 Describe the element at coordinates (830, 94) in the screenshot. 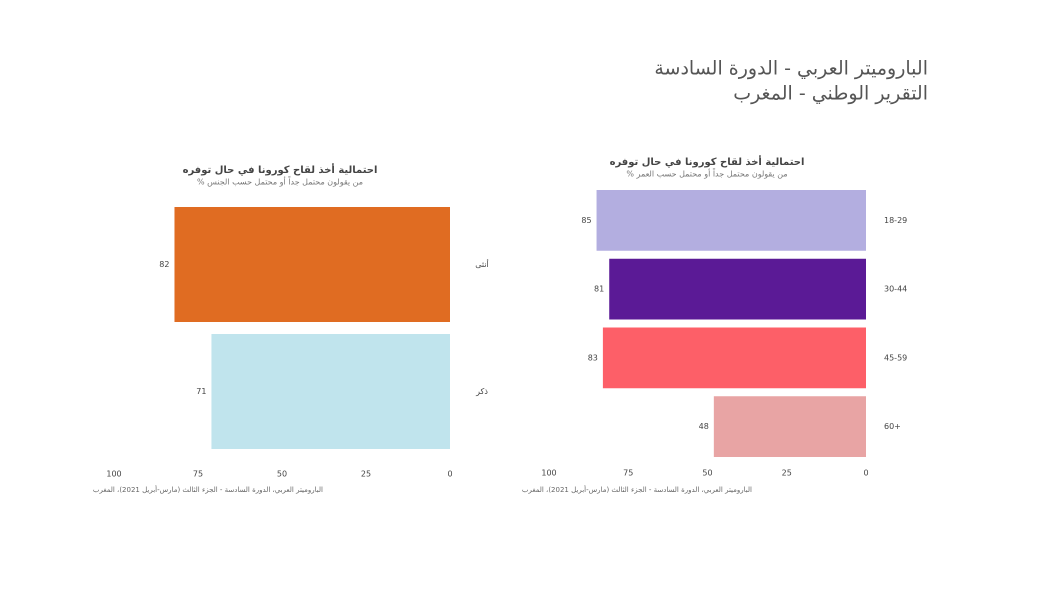

I see `header-line: التقرير الوطني - المغرب` at that location.